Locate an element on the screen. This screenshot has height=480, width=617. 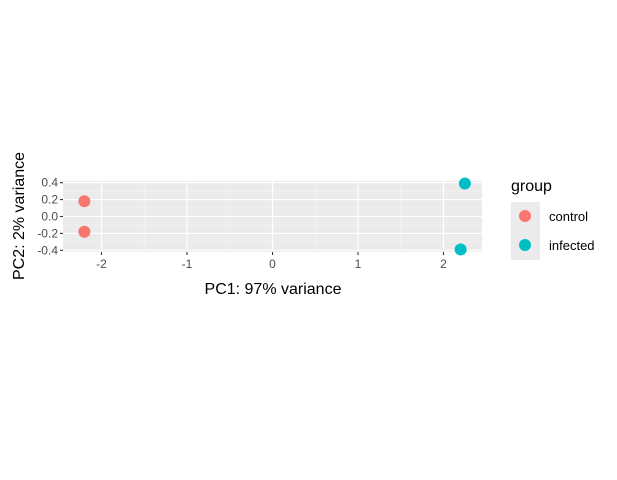
x-tick-label: -1 is located at coordinates (187, 264).